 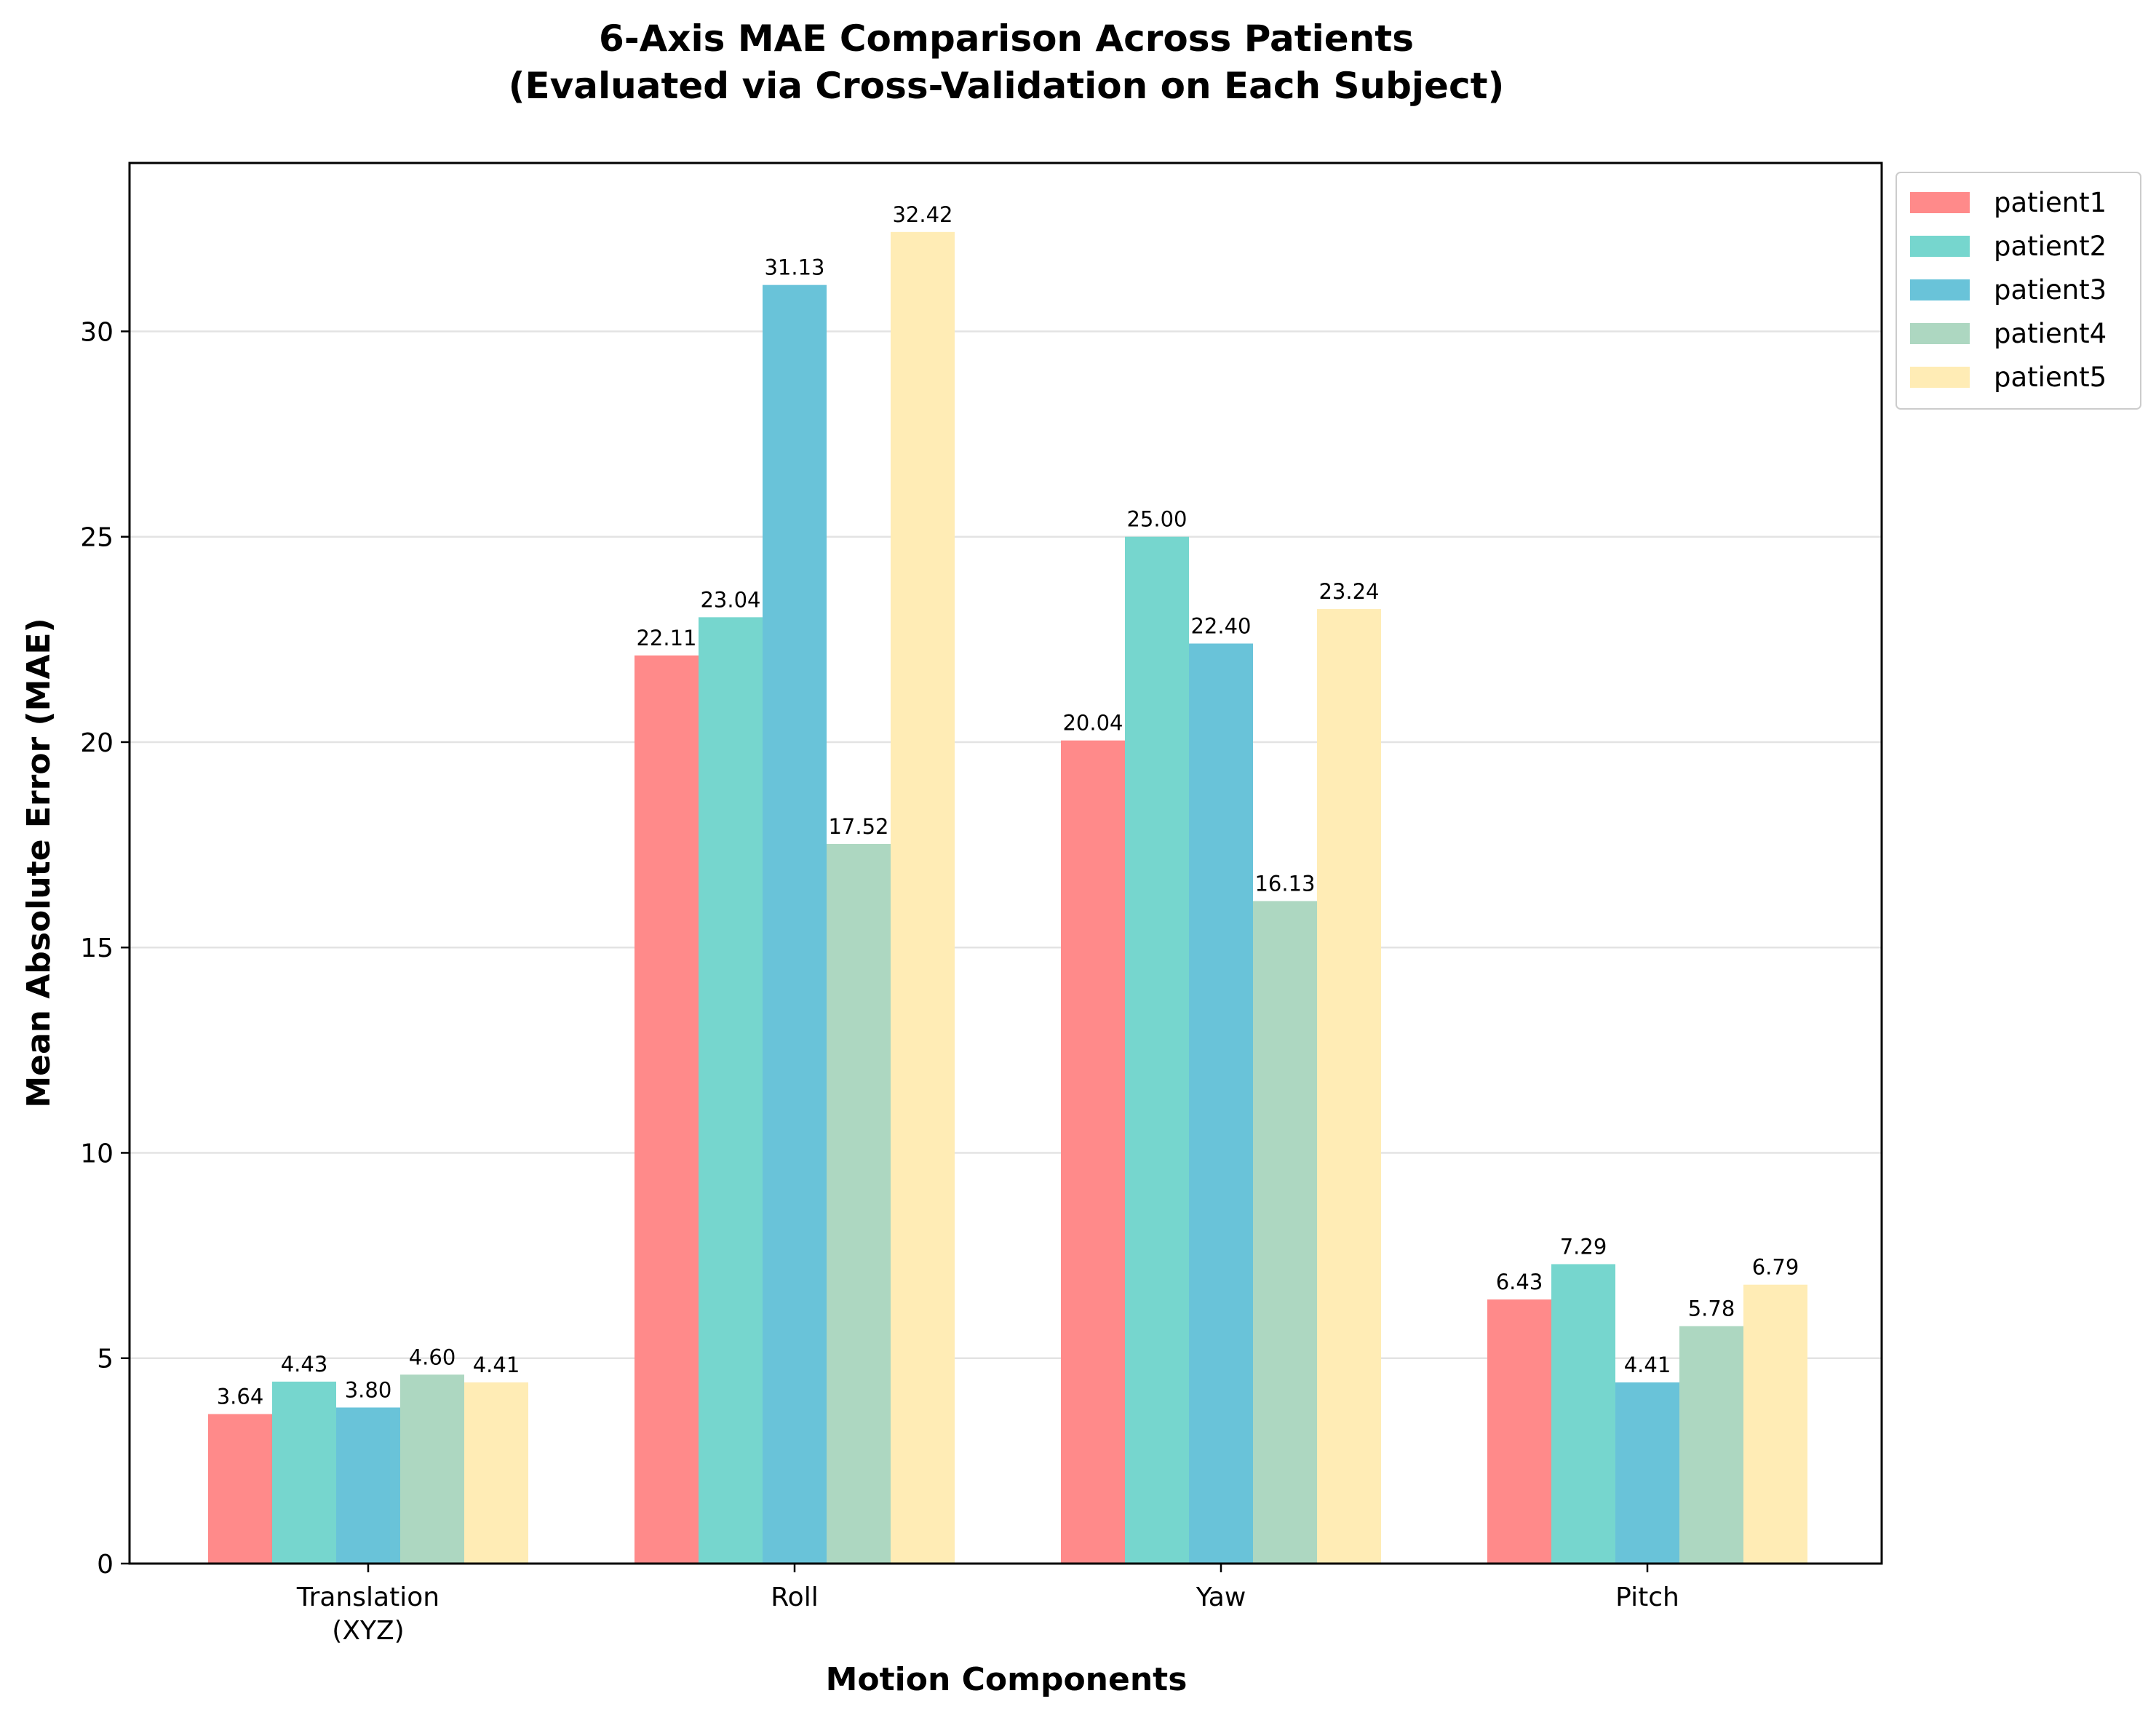 I want to click on y-tick-label: 5, so click(x=106, y=1359).